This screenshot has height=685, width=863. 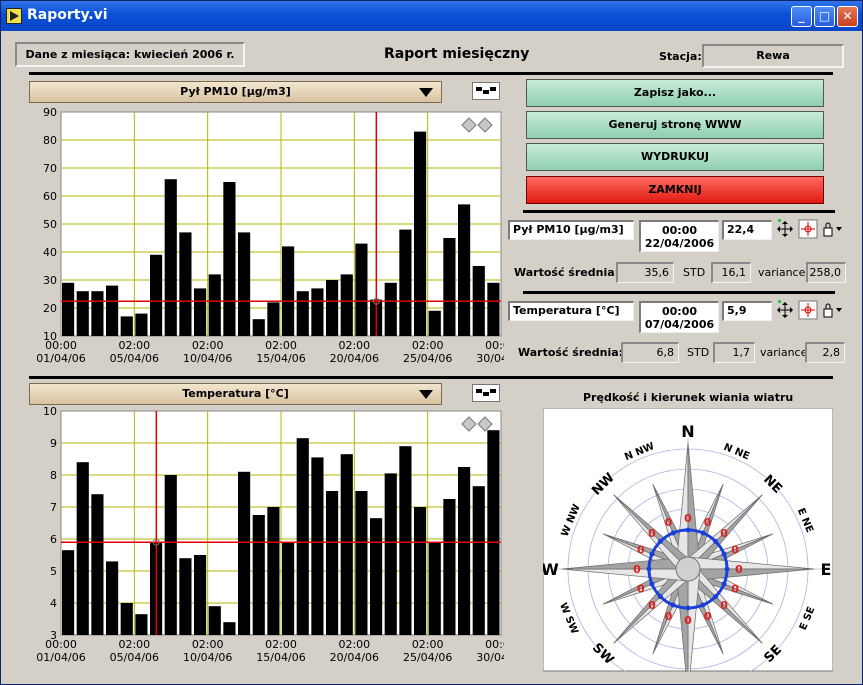 I want to click on title-bar: Raporty.vi _ □ ✕, so click(x=431, y=16).